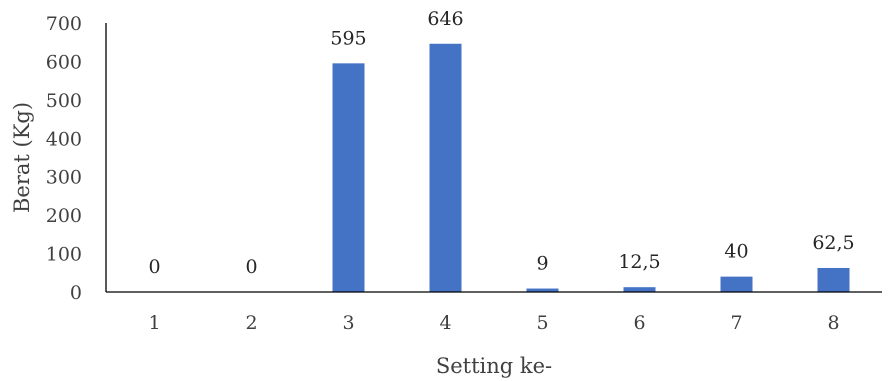 The height and width of the screenshot is (381, 896). I want to click on y-axis-title: Berat (Kg), so click(22, 157).